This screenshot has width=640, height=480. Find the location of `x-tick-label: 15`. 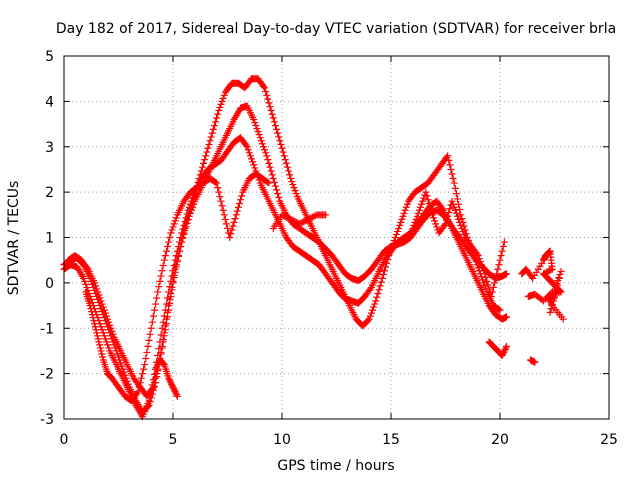

x-tick-label: 15 is located at coordinates (391, 440).